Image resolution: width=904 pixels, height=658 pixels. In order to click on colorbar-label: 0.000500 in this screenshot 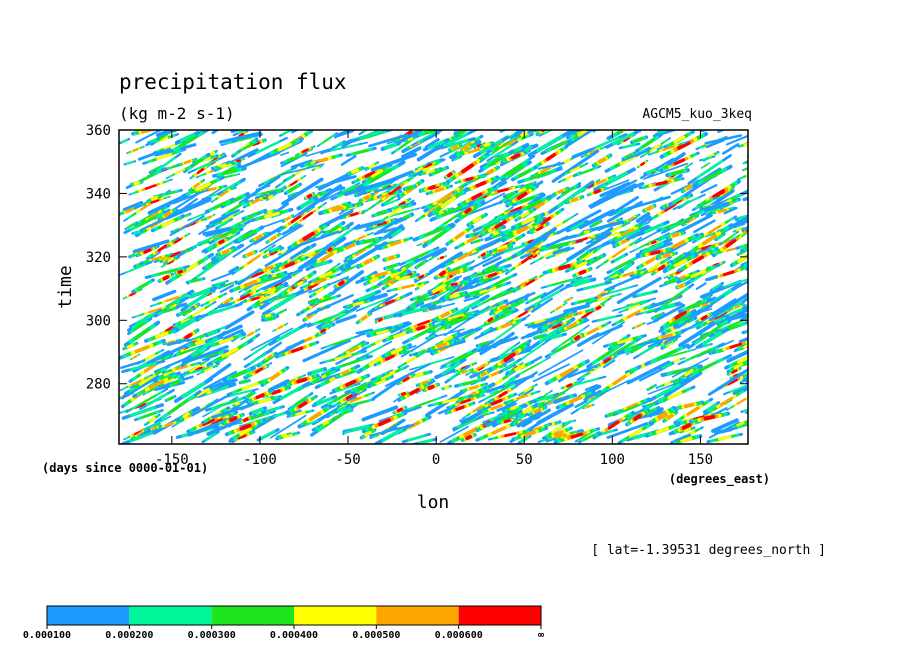, I will do `click(376, 635)`.